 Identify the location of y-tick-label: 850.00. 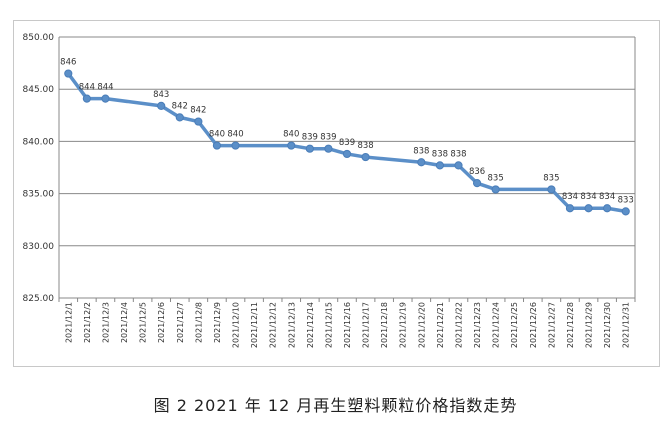
(39, 38).